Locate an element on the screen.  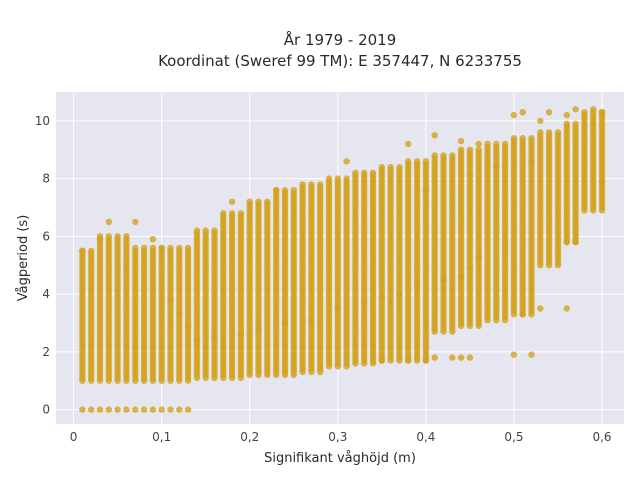
y-axis-ticks: 0 2 4 6 8 10 is located at coordinates (42, 265).